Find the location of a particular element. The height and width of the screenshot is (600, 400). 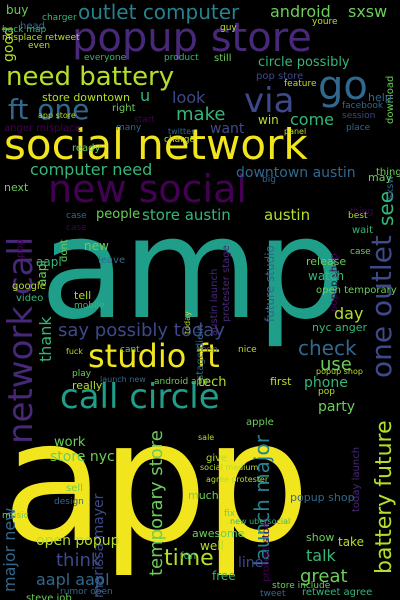

word-charge: sale is located at coordinates (206, 437).